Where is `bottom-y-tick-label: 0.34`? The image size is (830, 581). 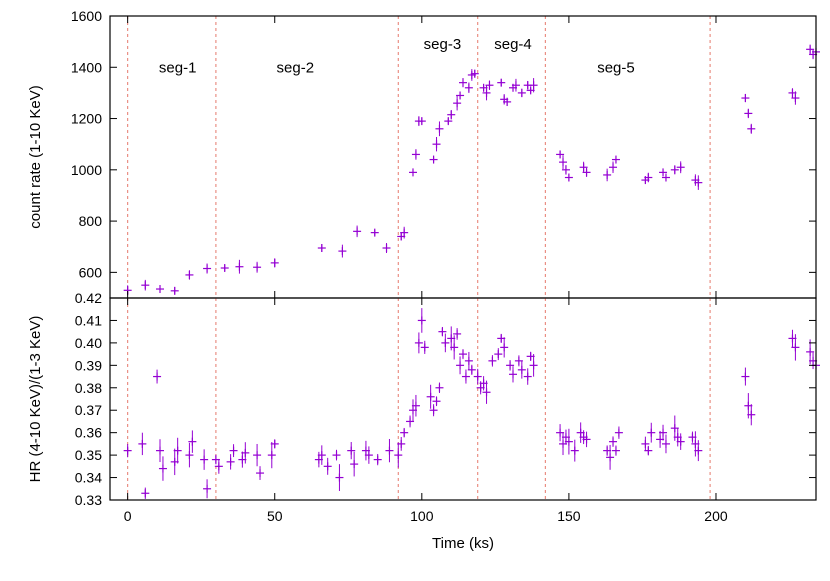 bottom-y-tick-label: 0.34 is located at coordinates (88, 478).